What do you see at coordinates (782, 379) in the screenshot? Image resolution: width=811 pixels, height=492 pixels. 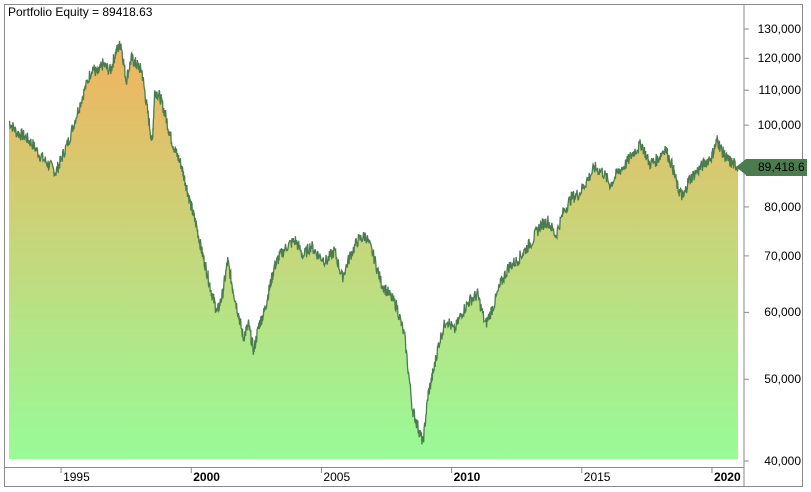 I see `y-tick-label: 50,000` at bounding box center [782, 379].